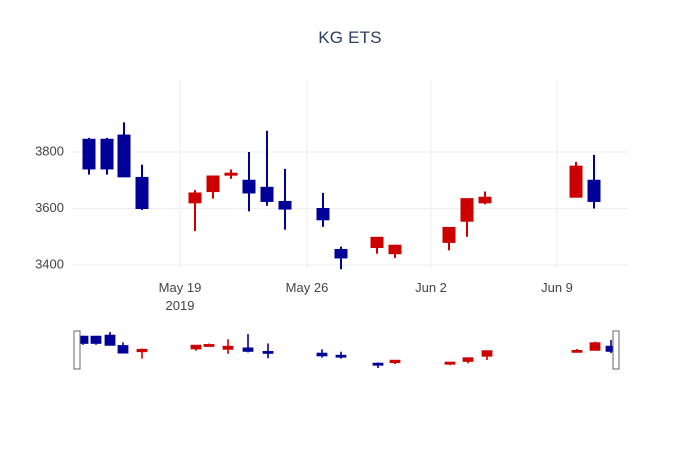 The height and width of the screenshot is (450, 700). I want to click on range-slider, so click(350, 350).